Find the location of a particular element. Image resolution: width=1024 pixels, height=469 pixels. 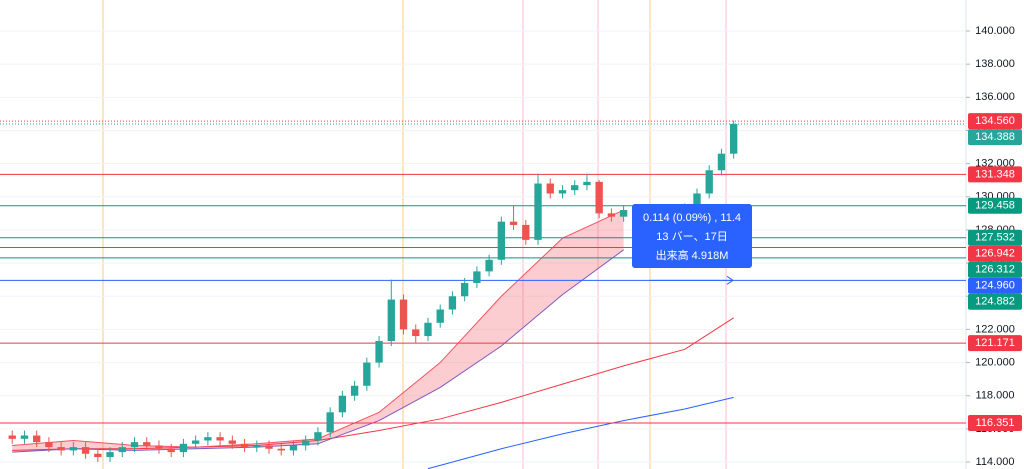

y-tick-label: 122.000 is located at coordinates (995, 329).